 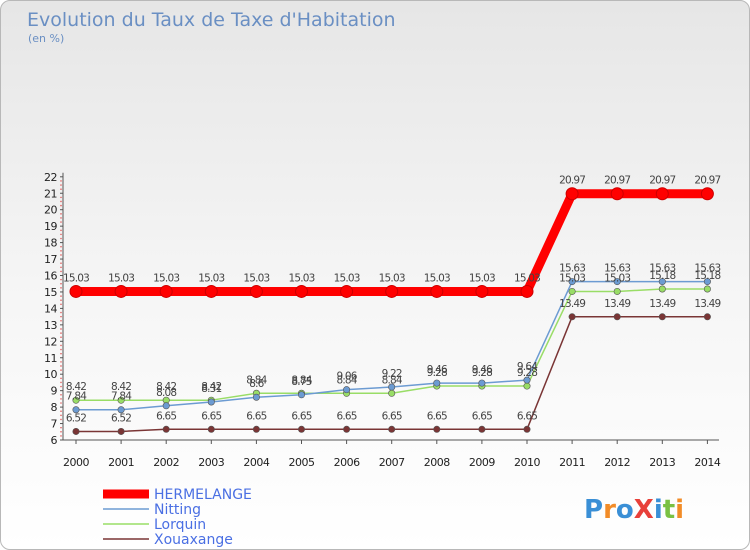 What do you see at coordinates (50, 292) in the screenshot?
I see `y-tick-label: 15` at bounding box center [50, 292].